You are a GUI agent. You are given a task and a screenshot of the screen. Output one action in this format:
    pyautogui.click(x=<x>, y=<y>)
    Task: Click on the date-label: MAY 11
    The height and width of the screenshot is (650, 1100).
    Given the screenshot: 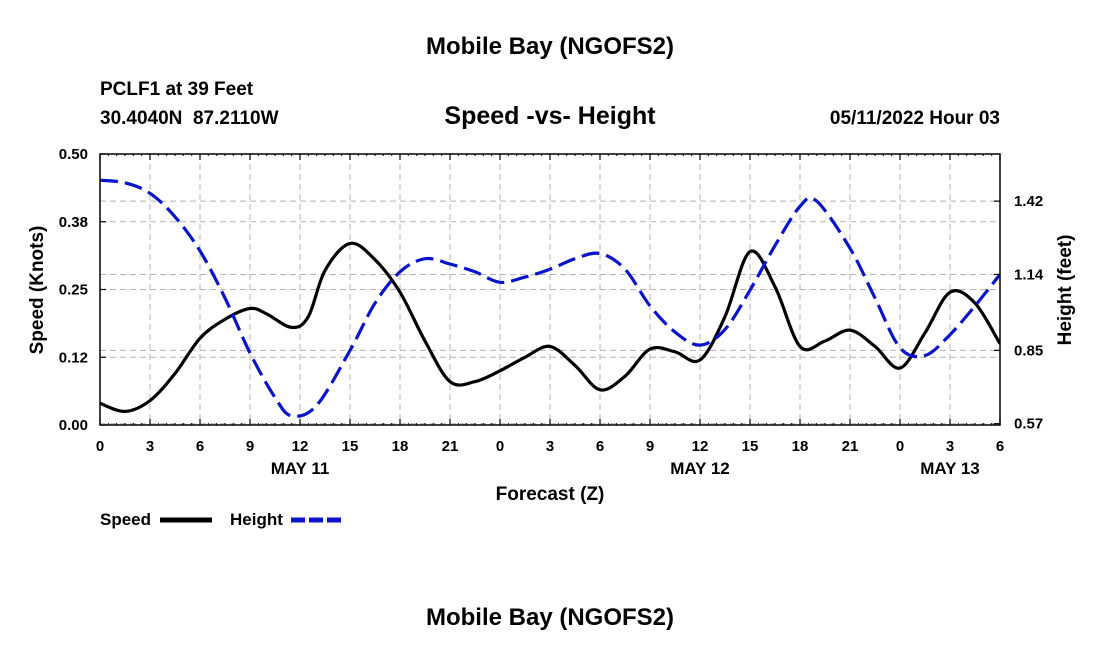 What is the action you would take?
    pyautogui.click(x=300, y=468)
    